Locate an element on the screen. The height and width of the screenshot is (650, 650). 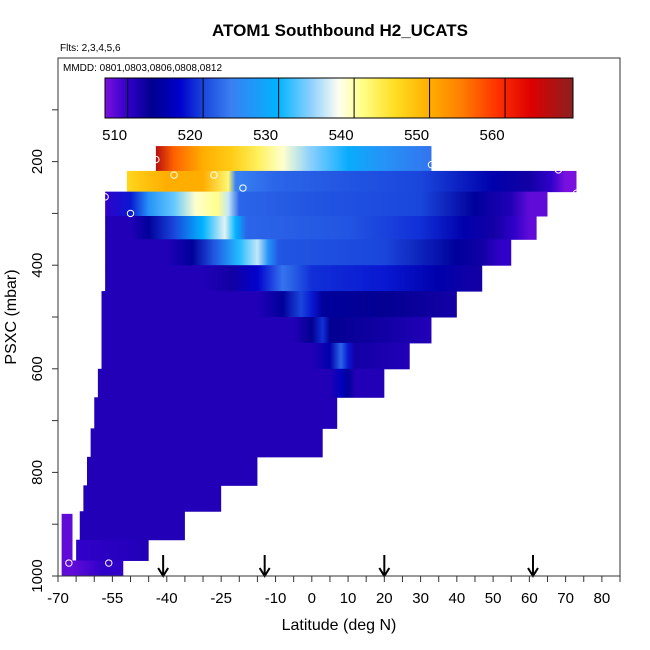
colorbar-tick-label: 520 is located at coordinates (190, 135).